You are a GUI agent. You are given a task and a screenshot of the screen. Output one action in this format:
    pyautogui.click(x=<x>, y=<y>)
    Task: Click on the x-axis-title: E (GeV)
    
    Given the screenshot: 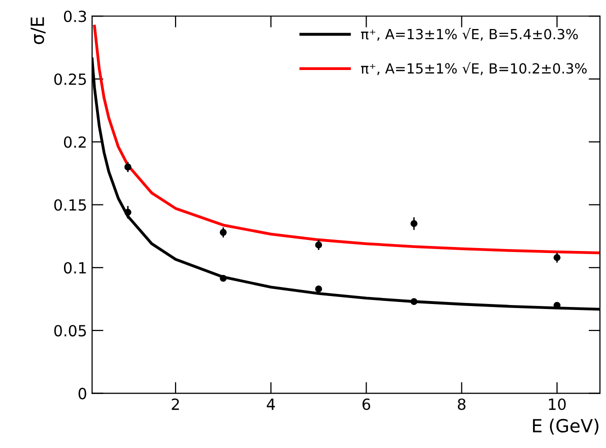 What is the action you would take?
    pyautogui.click(x=565, y=426)
    